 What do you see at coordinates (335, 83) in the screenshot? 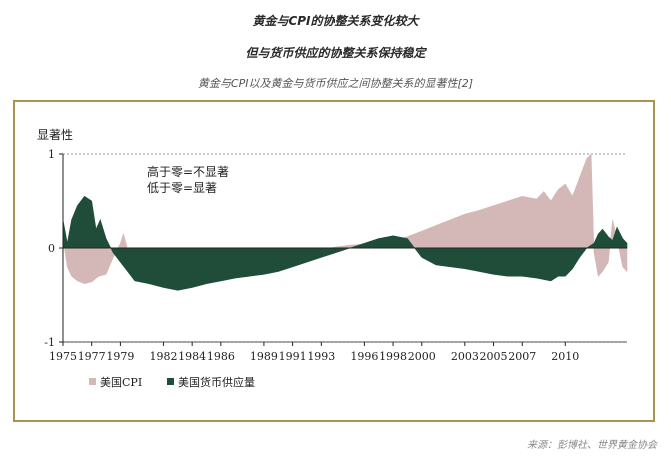
I see `chart-subtitle: 黄金与CPI以及黄金与货币供应之间协整关系的显著性[2]` at bounding box center [335, 83].